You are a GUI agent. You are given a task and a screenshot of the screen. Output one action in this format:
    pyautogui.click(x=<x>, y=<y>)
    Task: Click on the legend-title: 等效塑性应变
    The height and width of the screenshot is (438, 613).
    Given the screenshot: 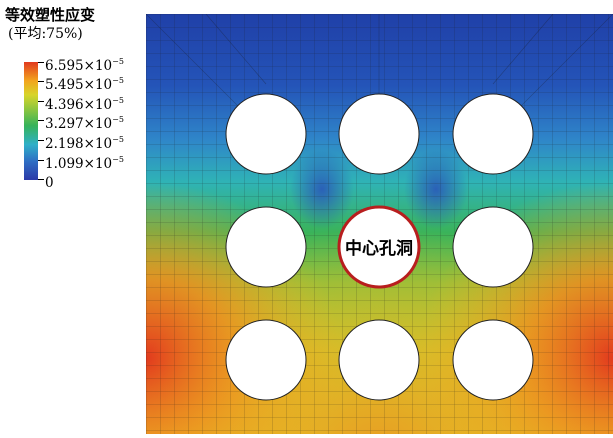 What is the action you would take?
    pyautogui.click(x=50, y=15)
    